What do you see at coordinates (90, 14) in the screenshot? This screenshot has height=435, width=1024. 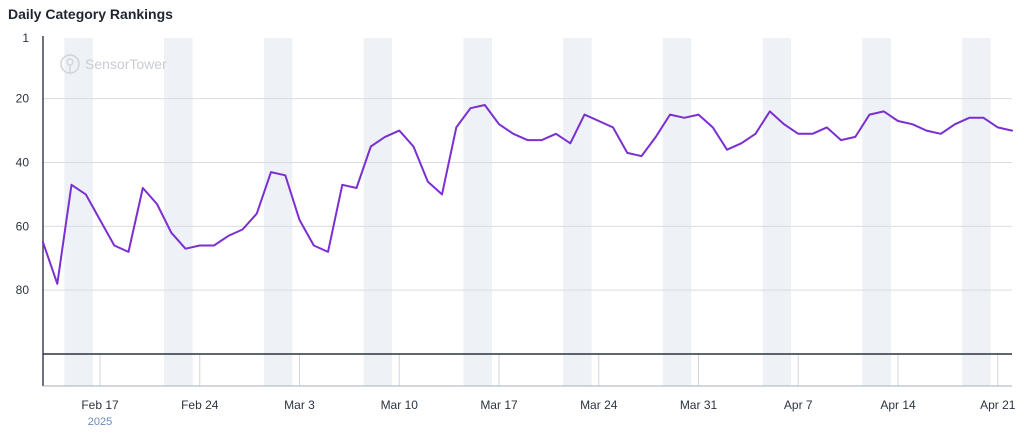 I see `chart-title: Daily Category Rankings` at bounding box center [90, 14].